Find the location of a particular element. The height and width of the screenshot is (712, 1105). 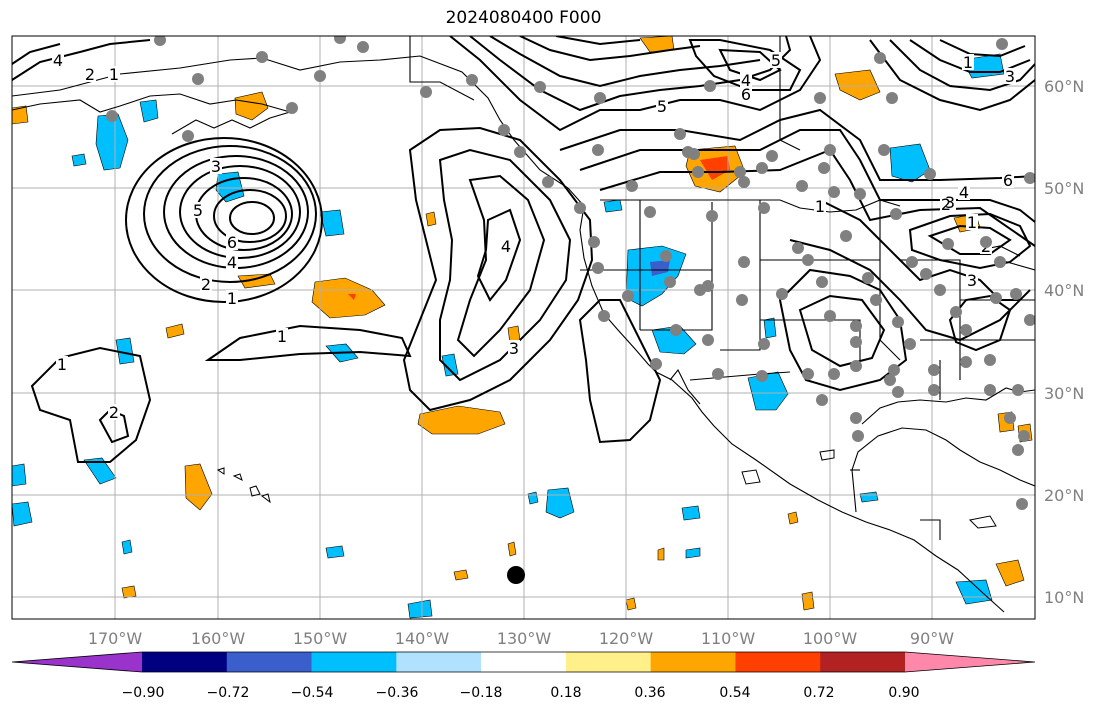

lon-tick-label: 100°W is located at coordinates (830, 638).